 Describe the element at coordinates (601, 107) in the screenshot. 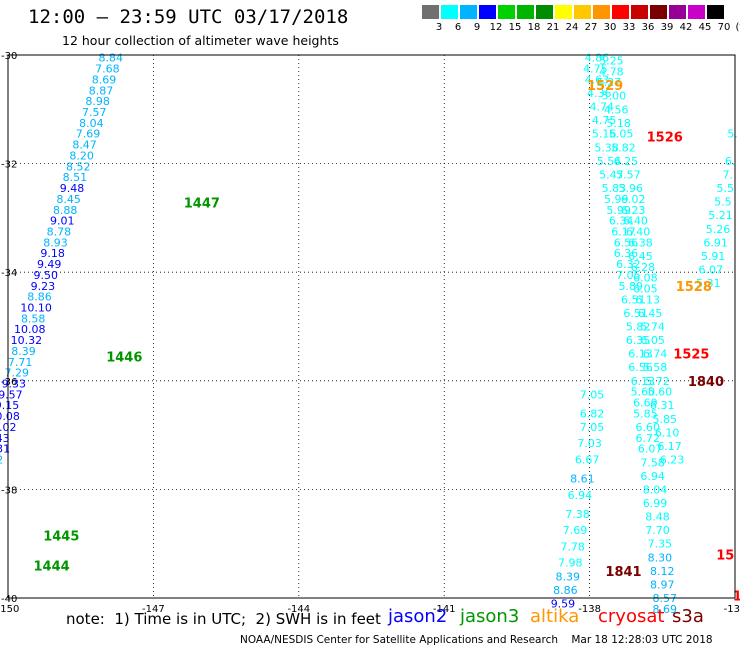

I see `swh-value-label: 4.74` at that location.